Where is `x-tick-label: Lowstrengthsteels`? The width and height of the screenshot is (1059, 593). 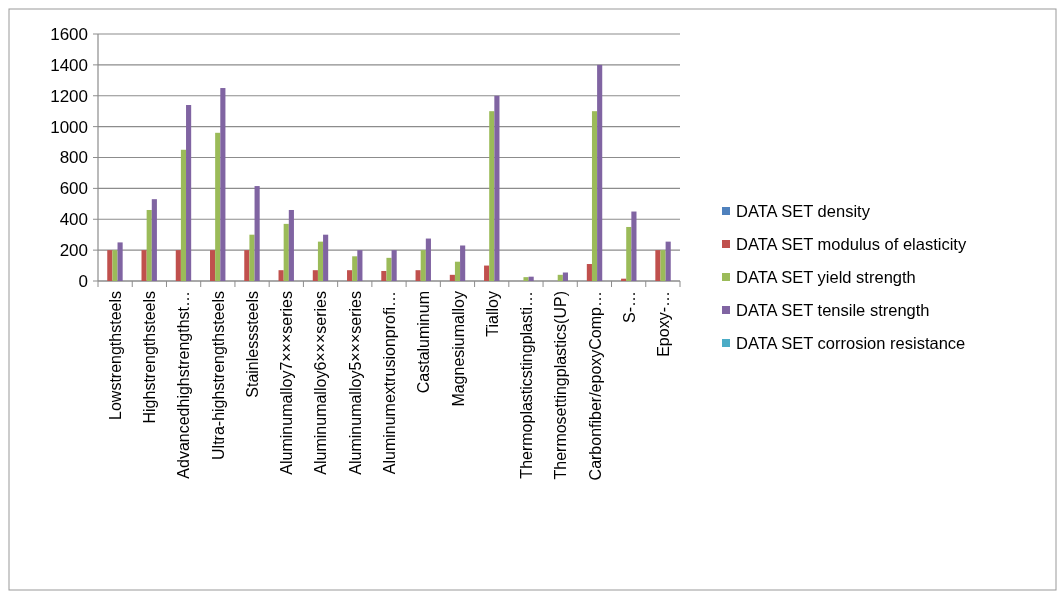 x-tick-label: Lowstrengthsteels is located at coordinates (115, 355).